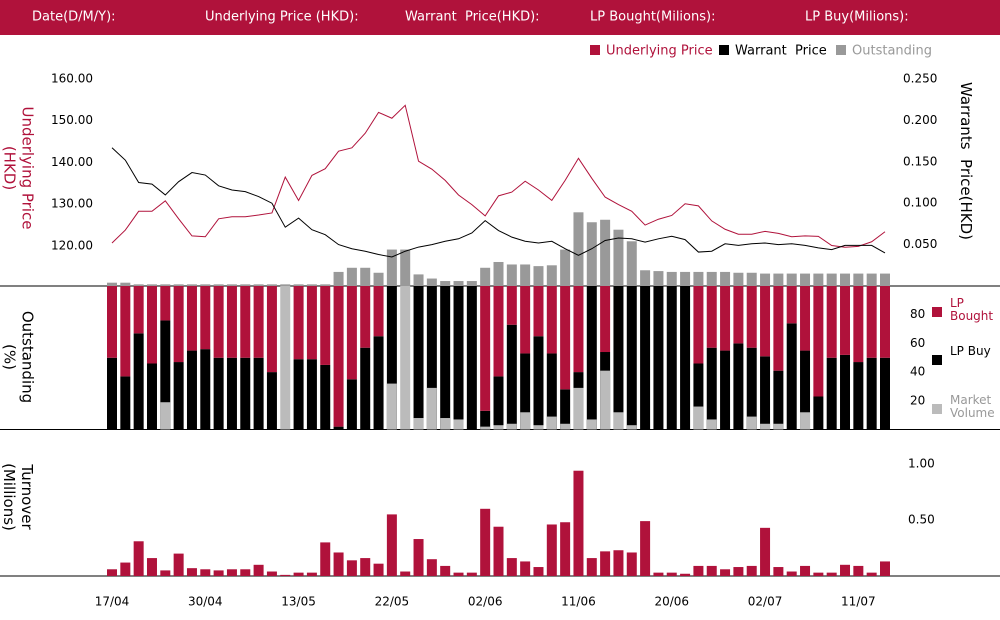 The image size is (1000, 620). What do you see at coordinates (917, 372) in the screenshot?
I see `tick-label: 40` at bounding box center [917, 372].